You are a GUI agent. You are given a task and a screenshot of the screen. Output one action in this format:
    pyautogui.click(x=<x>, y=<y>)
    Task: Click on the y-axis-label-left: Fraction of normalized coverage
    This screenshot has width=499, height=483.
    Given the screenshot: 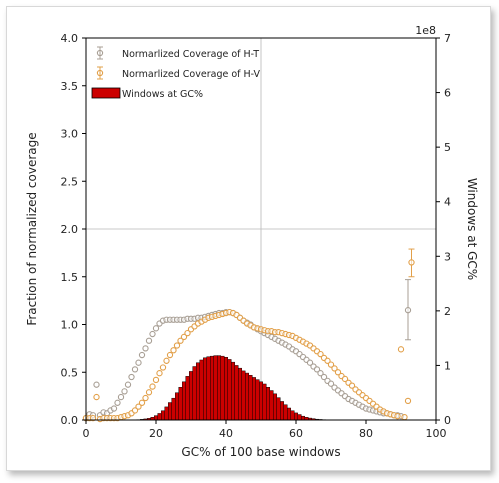 What is the action you would take?
    pyautogui.click(x=32, y=228)
    